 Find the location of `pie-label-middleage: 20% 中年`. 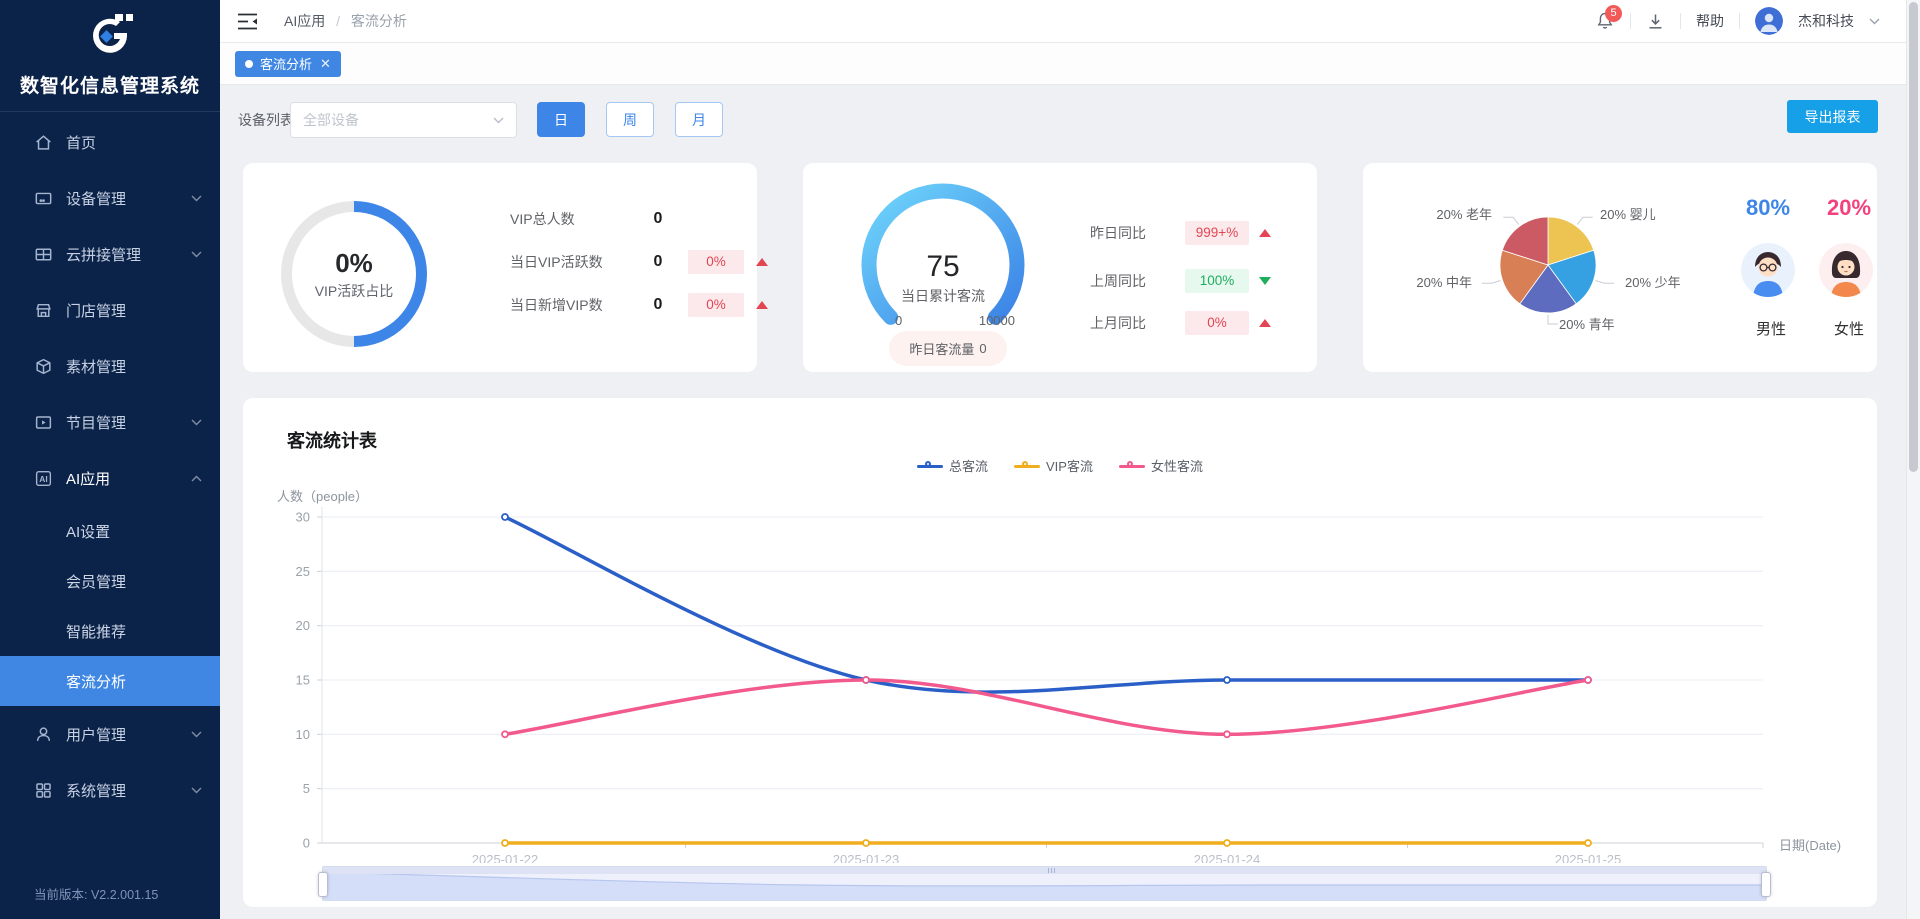

pie-label-middleage: 20% 中年 is located at coordinates (1444, 282).